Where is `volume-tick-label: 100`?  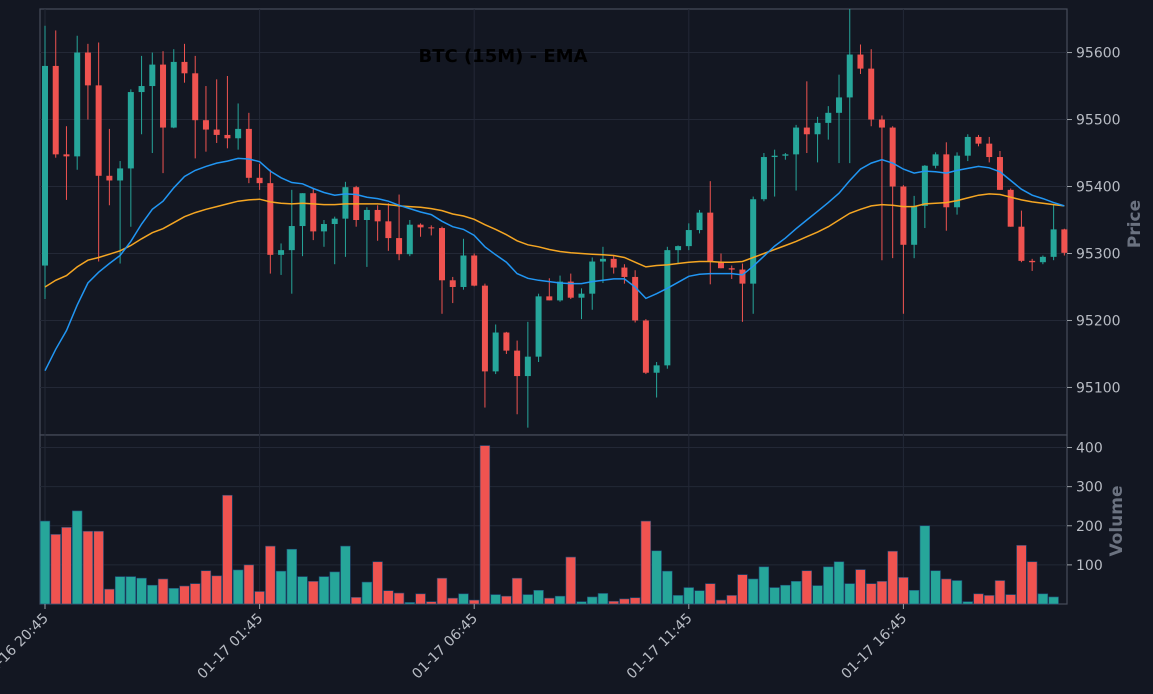 volume-tick-label: 100 is located at coordinates (1089, 566).